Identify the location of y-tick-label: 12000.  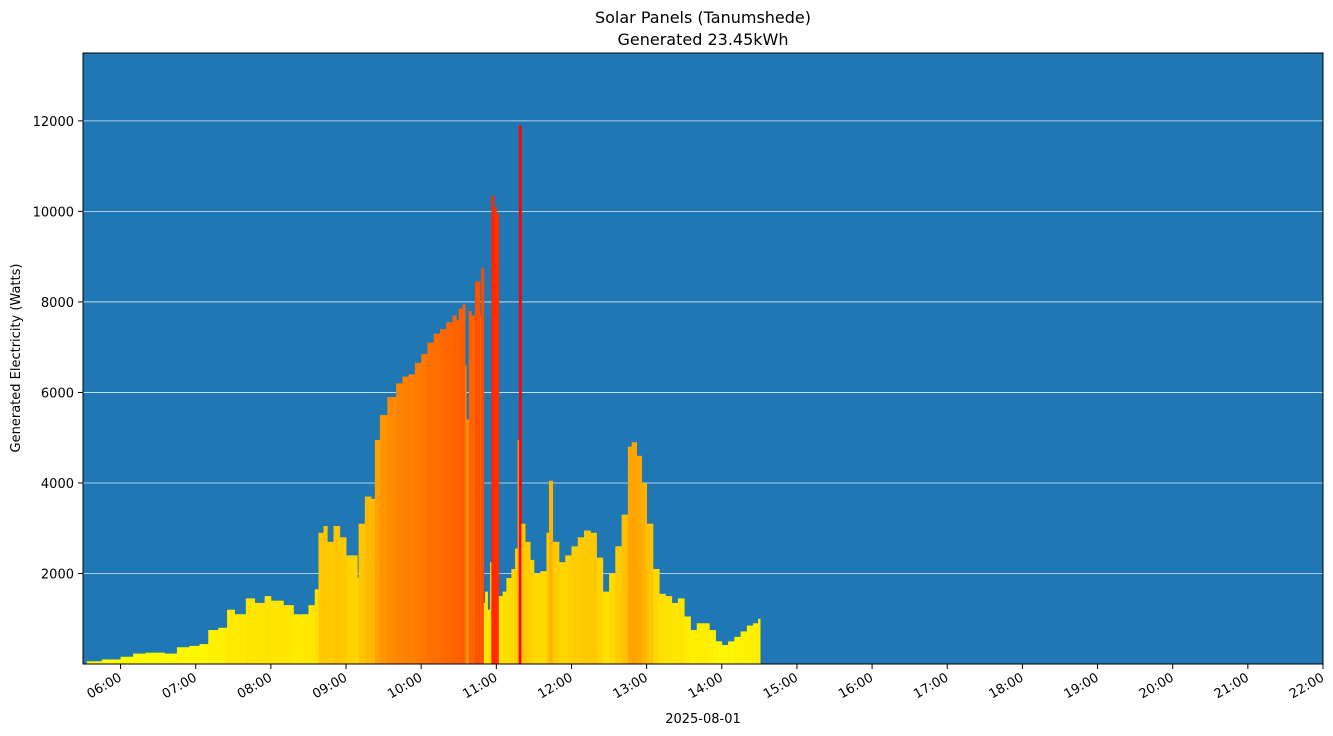
(53, 122).